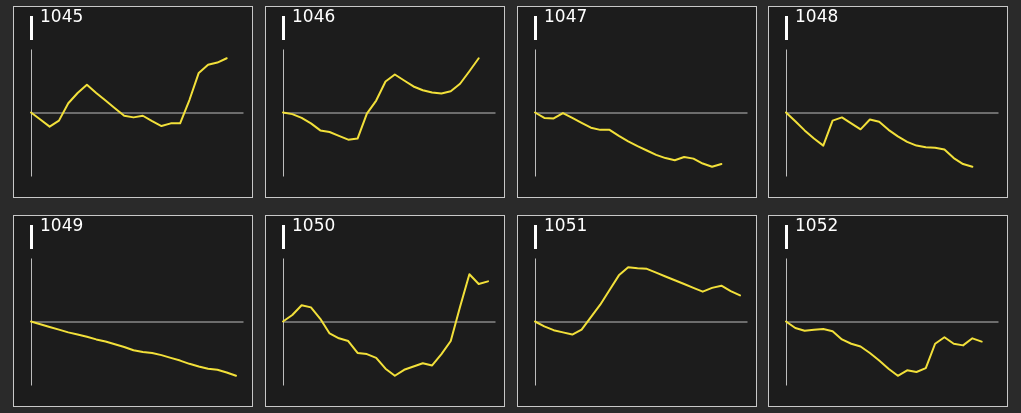 The image size is (1021, 413). What do you see at coordinates (566, 16) in the screenshot?
I see `chart-title: 1047` at bounding box center [566, 16].